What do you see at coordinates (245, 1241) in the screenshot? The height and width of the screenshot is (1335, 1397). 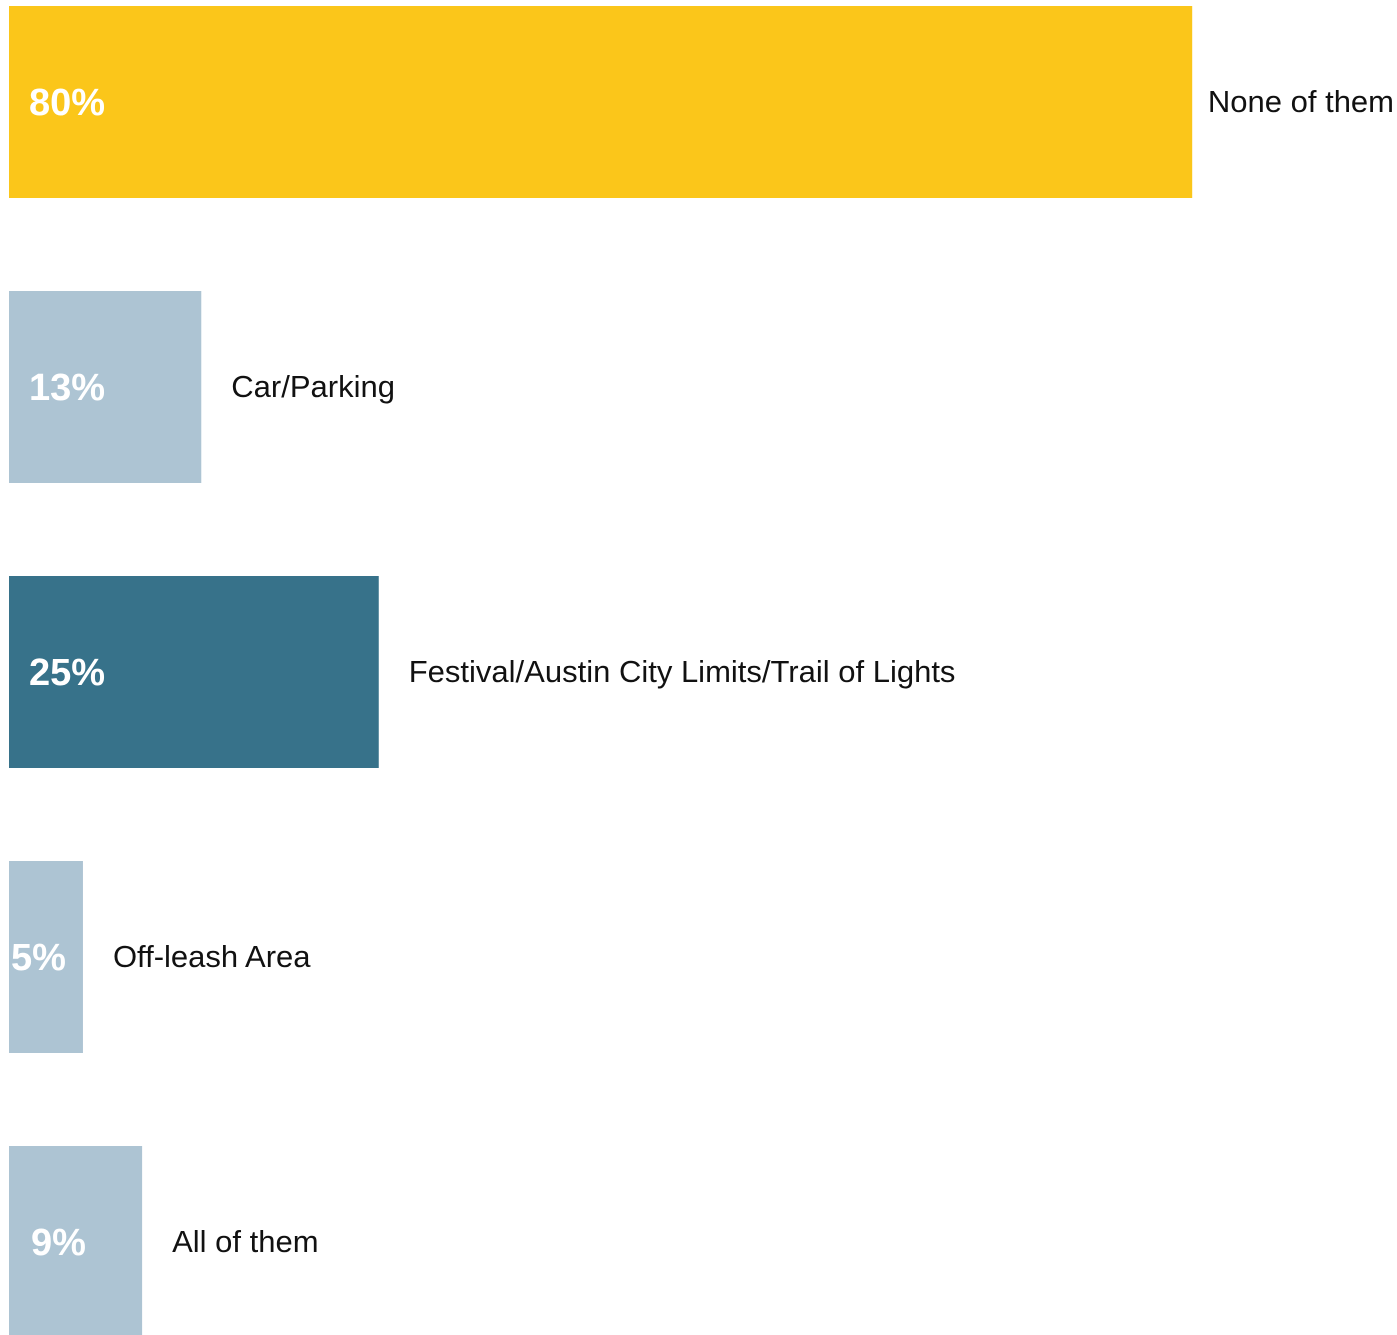 I see `category-label-all-of-them: All of them` at bounding box center [245, 1241].